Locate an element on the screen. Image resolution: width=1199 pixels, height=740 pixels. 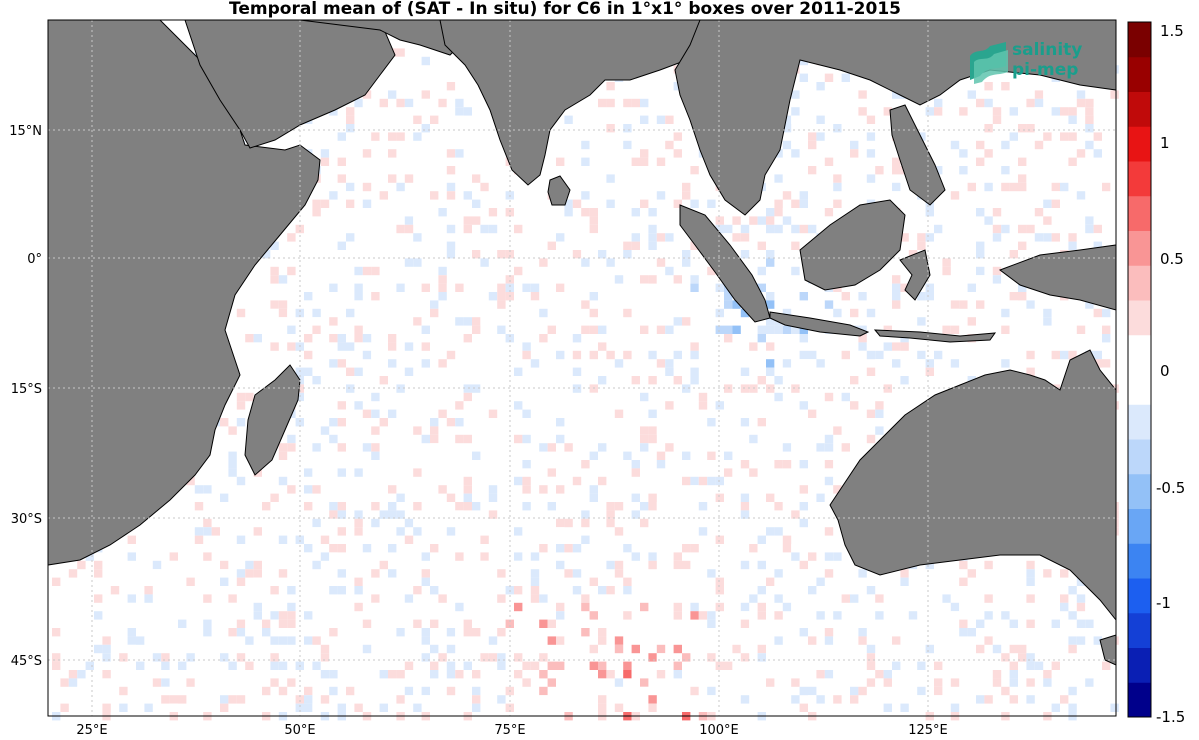
colorbar-segment is located at coordinates (1139, 352).